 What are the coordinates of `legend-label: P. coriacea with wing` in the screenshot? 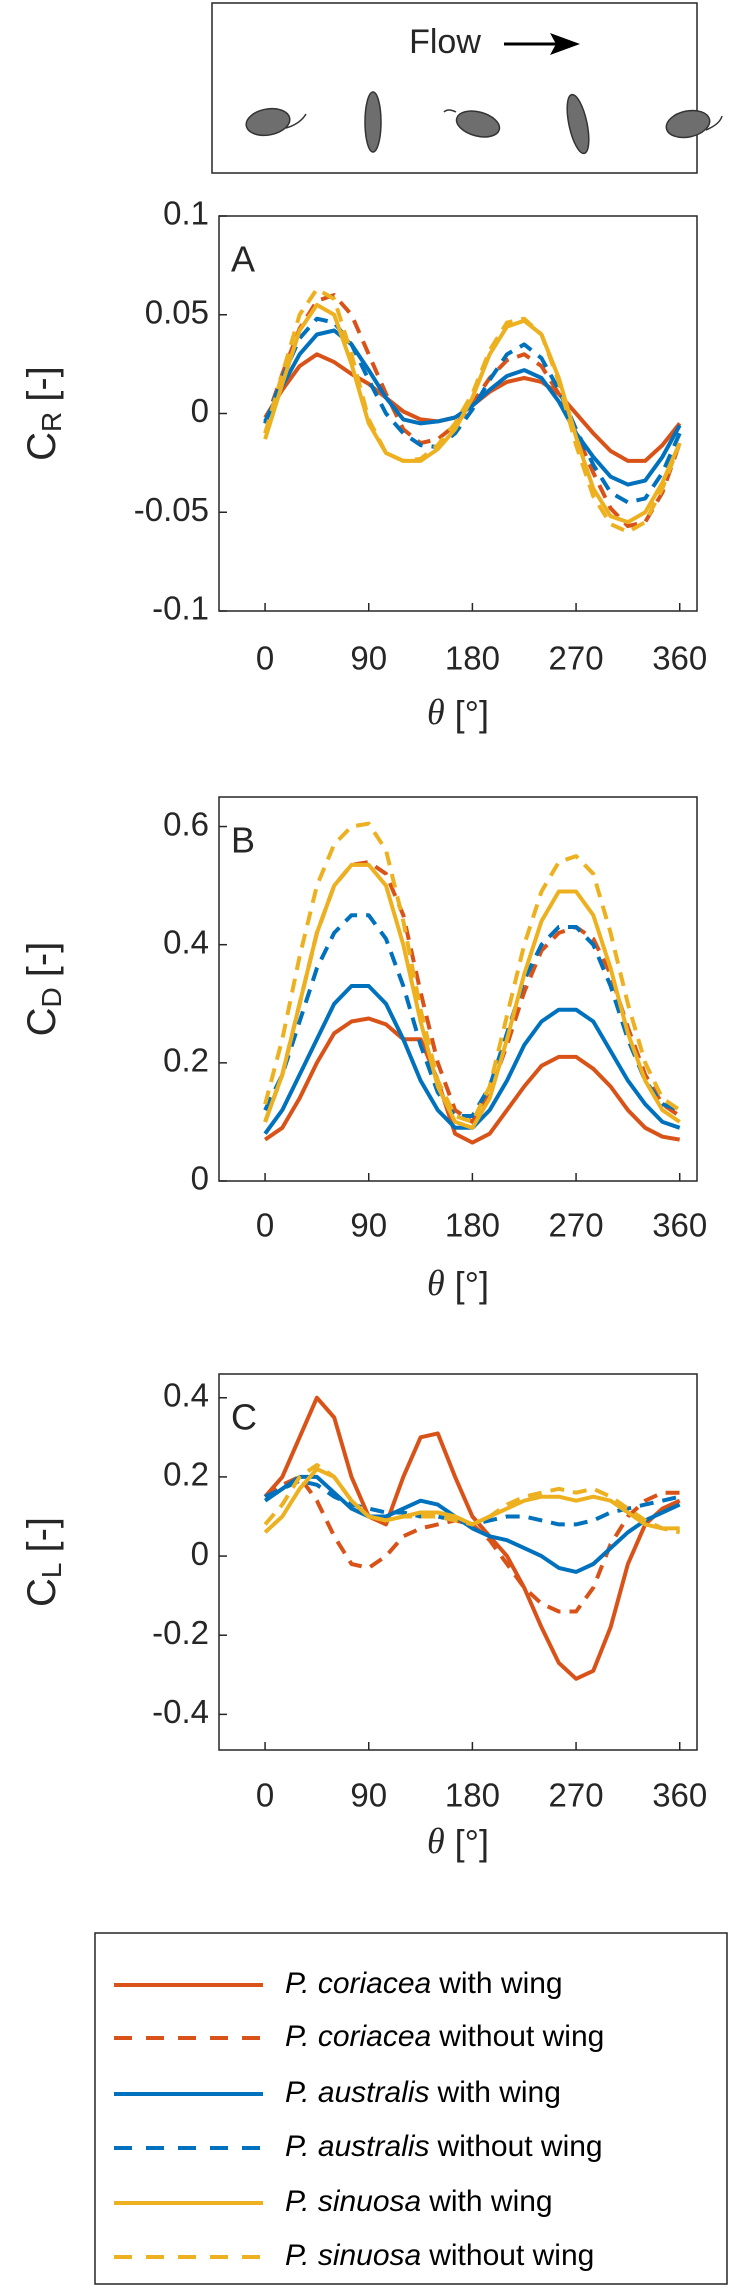 It's located at (424, 1983).